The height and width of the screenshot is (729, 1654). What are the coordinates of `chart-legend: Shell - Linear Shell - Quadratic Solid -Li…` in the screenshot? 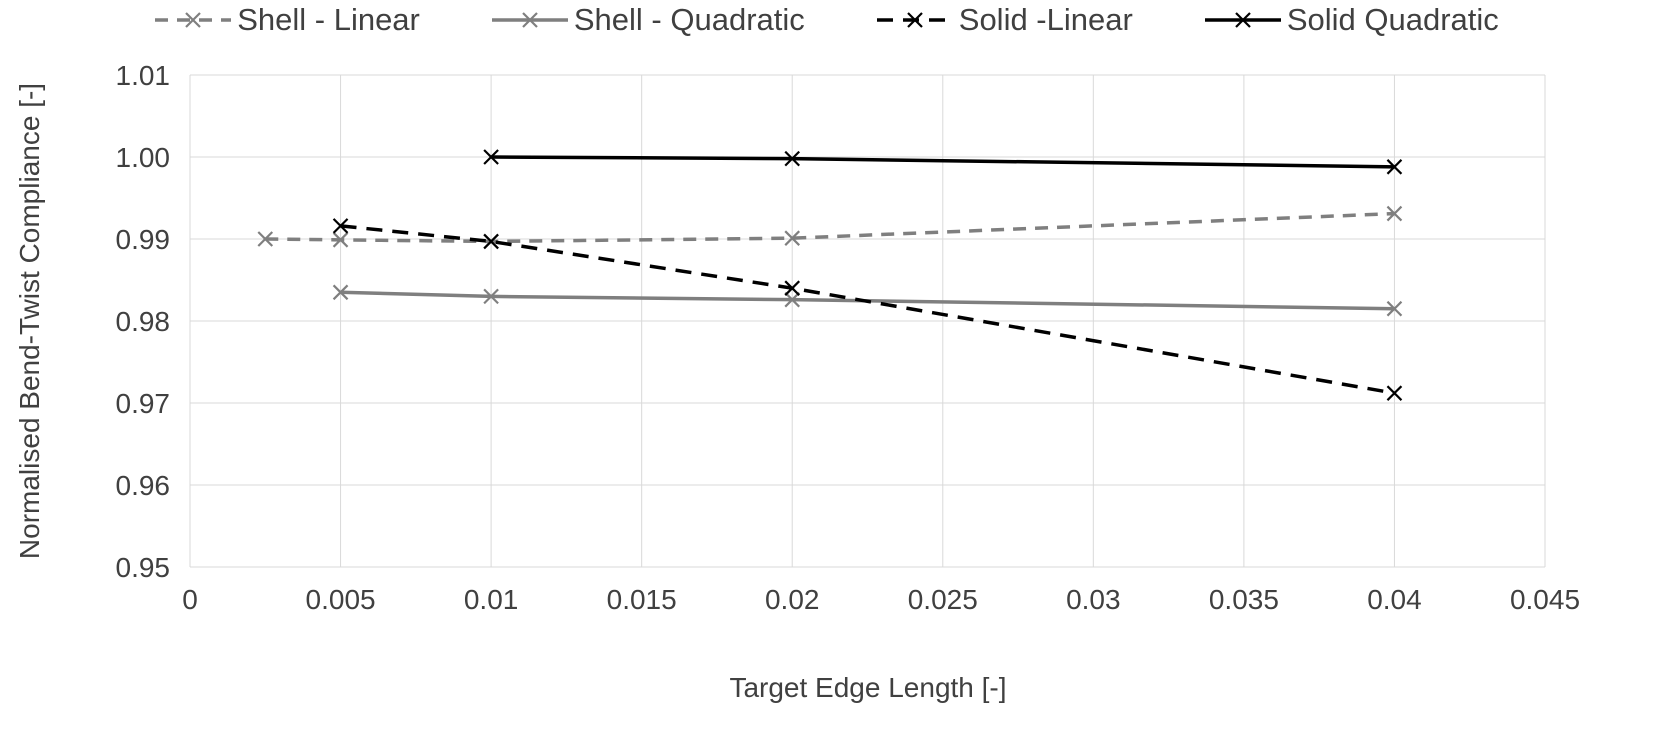 It's located at (827, 20).